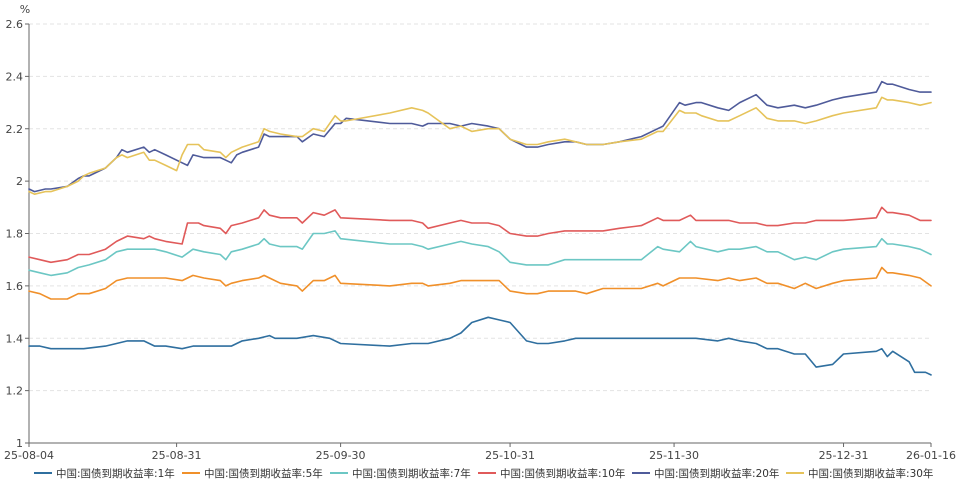 The image size is (960, 484). Describe the element at coordinates (15, 391) in the screenshot. I see `y-tick-label: 1.2` at that location.